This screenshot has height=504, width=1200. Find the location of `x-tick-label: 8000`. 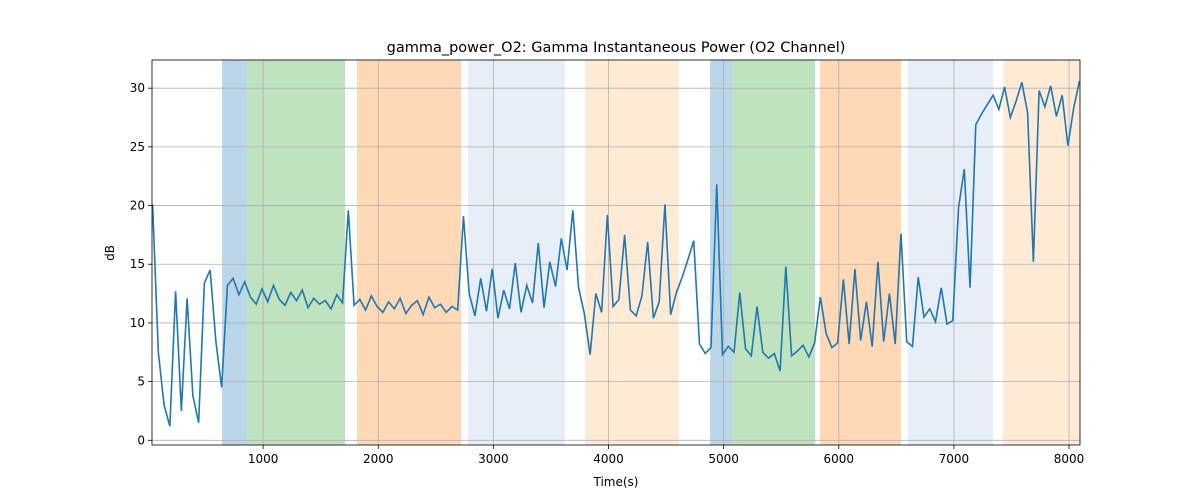

x-tick-label: 8000 is located at coordinates (1069, 459).